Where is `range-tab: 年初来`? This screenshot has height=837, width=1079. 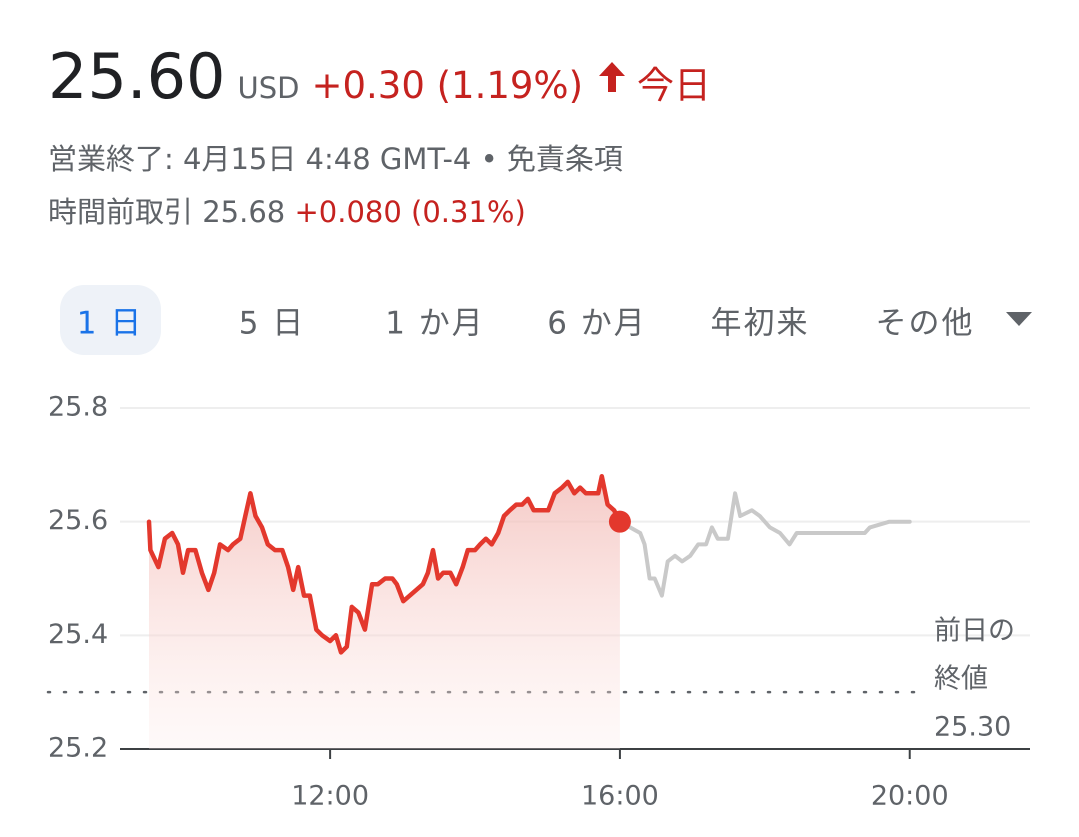
range-tab: 年初来 is located at coordinates (760, 323).